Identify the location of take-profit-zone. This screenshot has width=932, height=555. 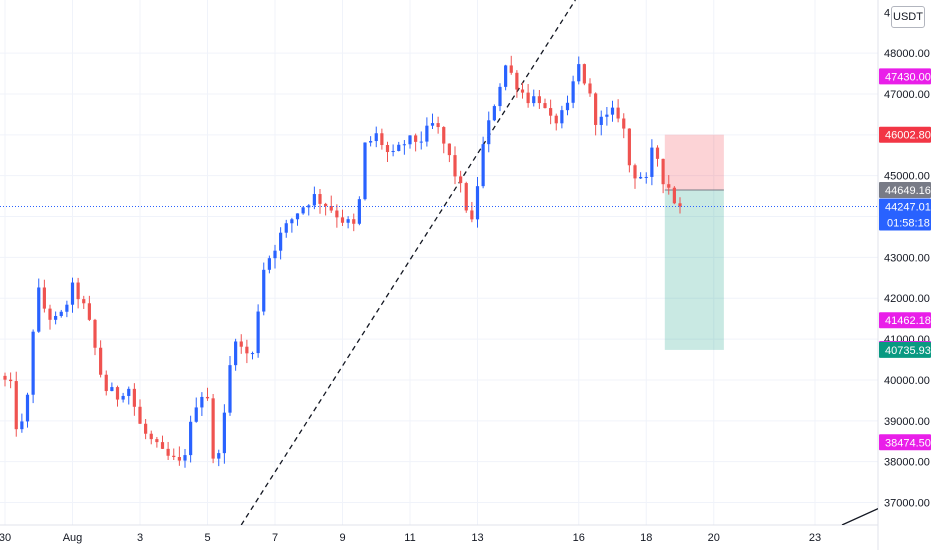
(694, 270).